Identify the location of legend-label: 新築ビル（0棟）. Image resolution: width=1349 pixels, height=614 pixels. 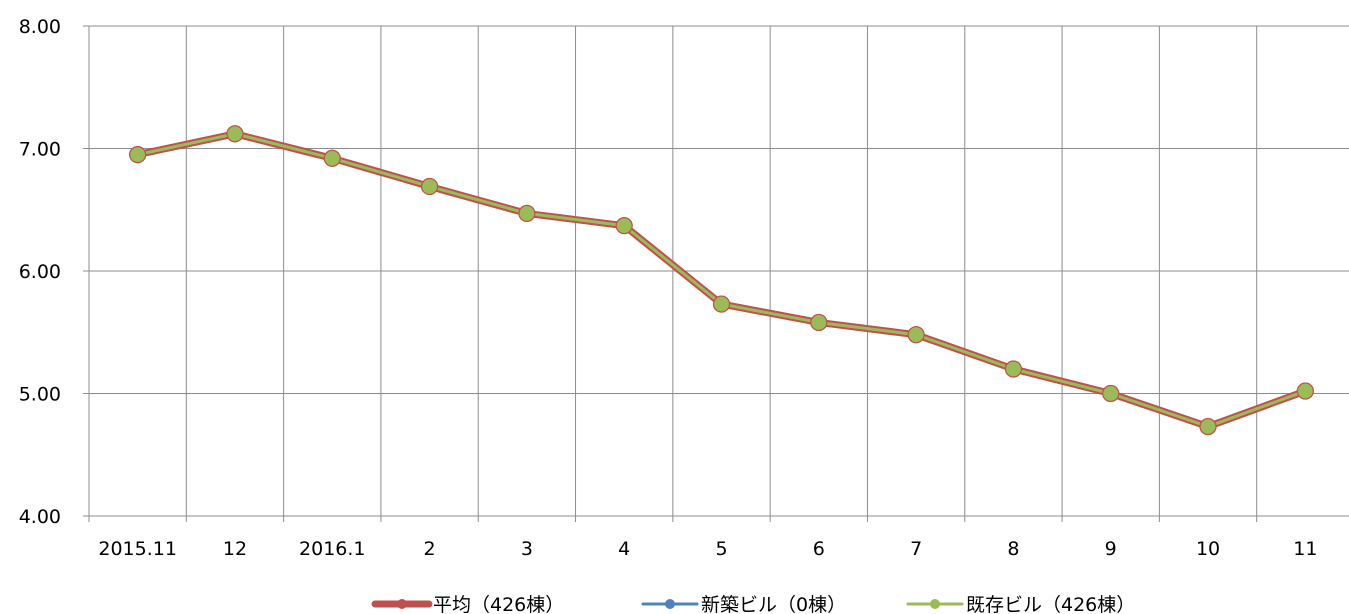
(773, 604).